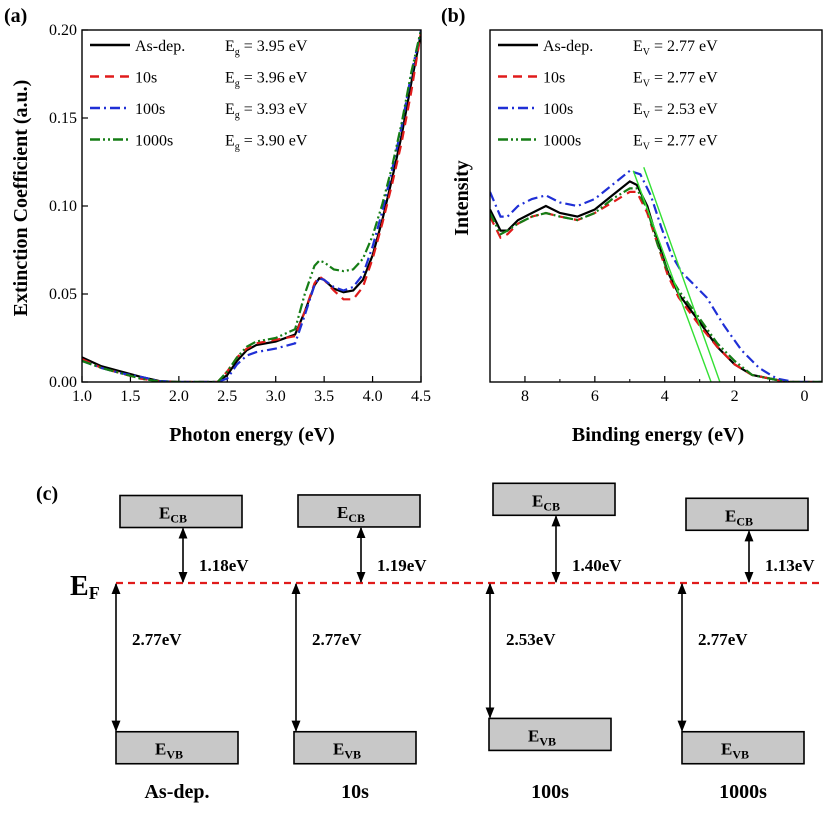  I want to click on b-legend-label-0: As-dep., so click(568, 46).